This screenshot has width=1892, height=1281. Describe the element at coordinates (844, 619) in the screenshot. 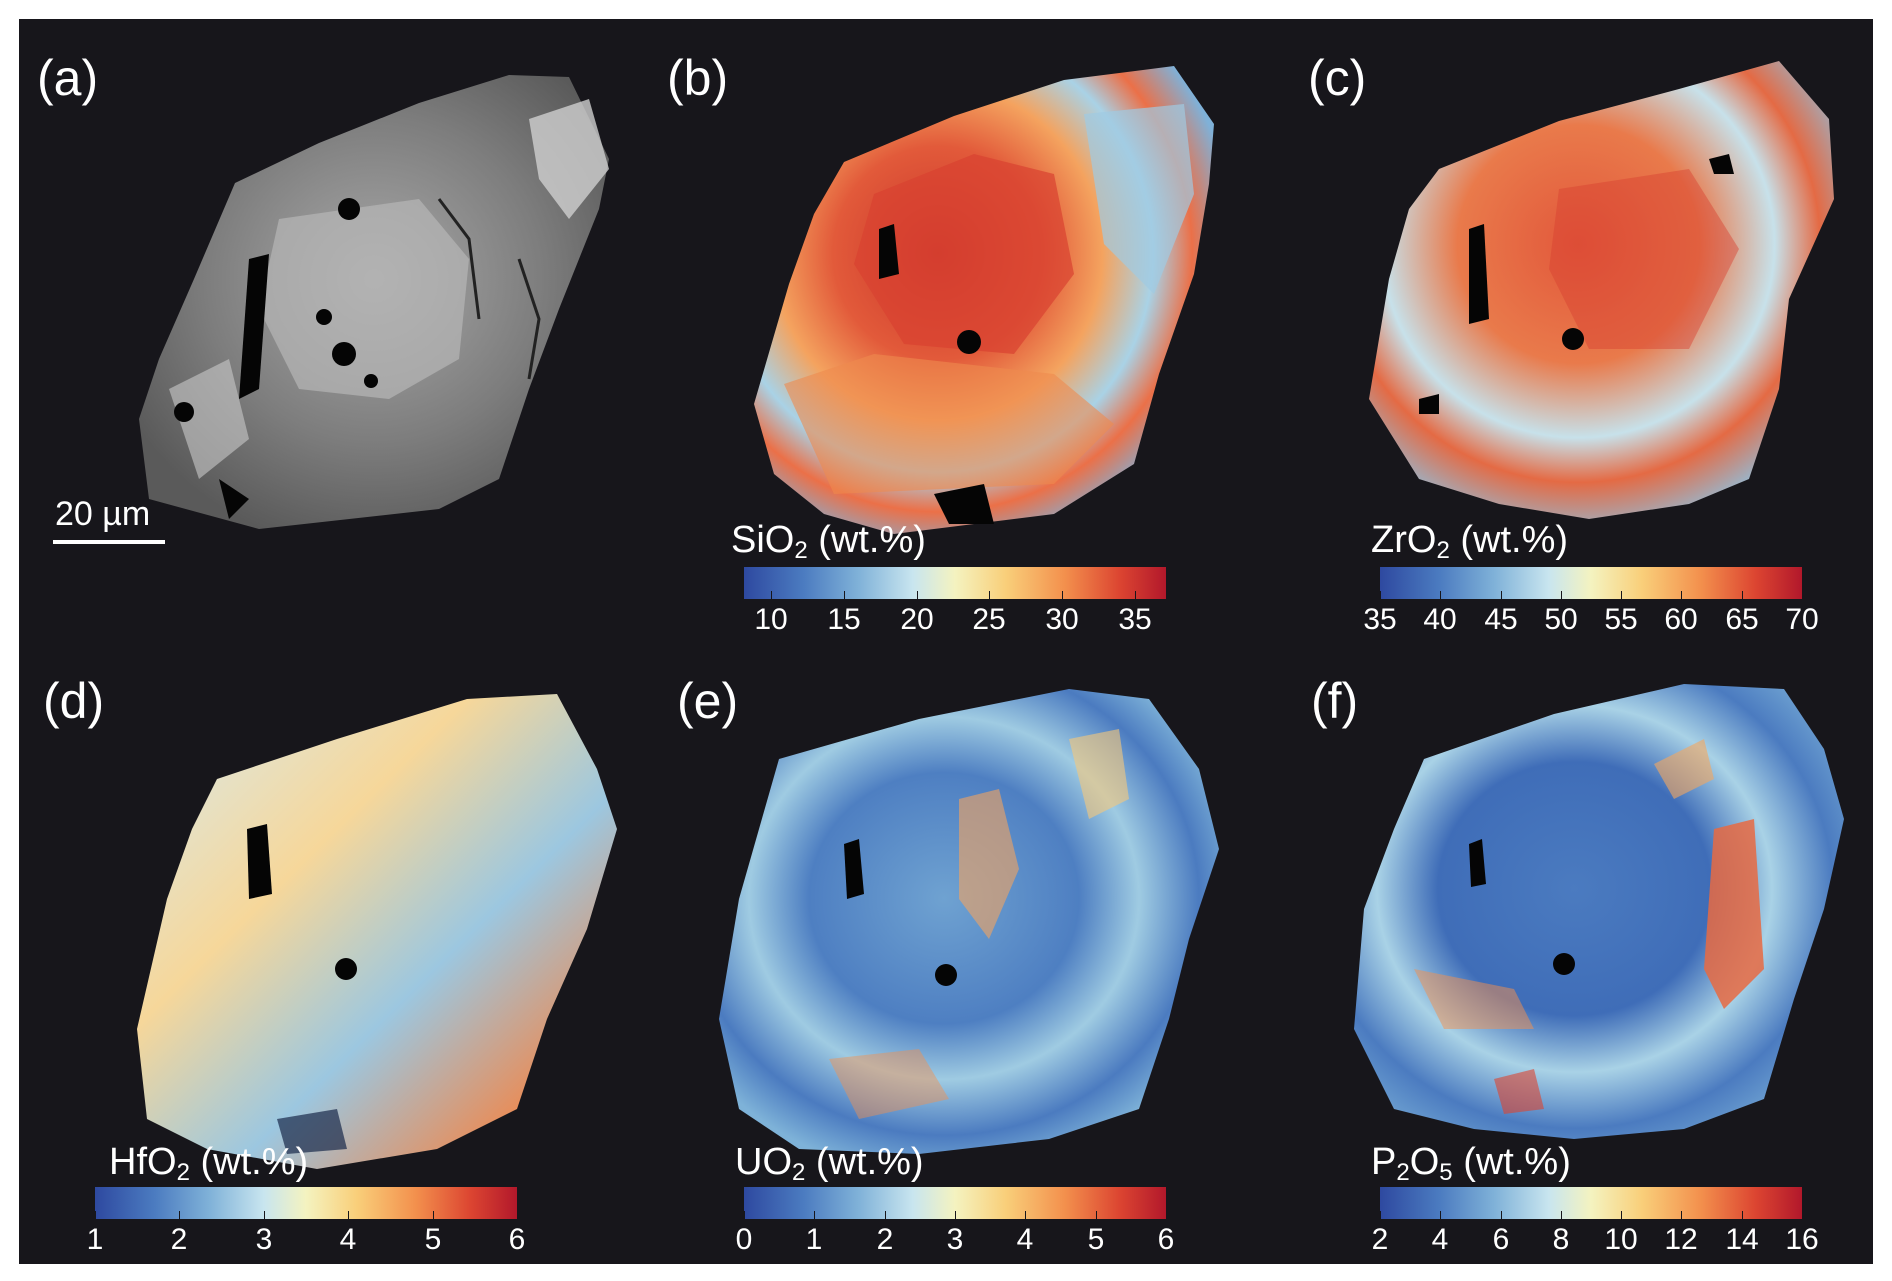

I see `colorbar-tick-label: 15` at that location.